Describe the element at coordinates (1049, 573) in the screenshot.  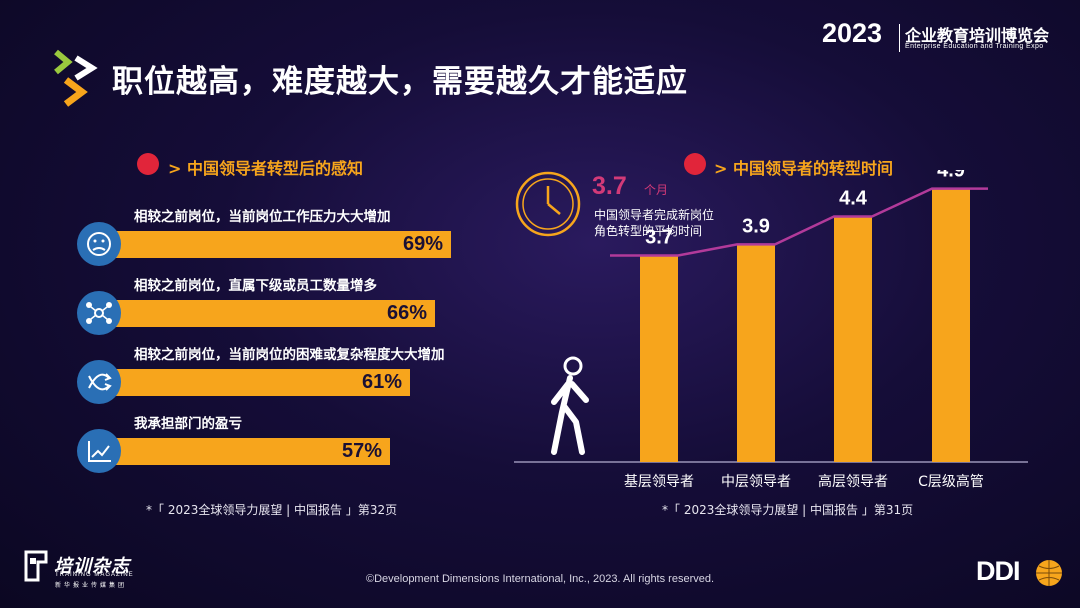
I see `globe-icon` at that location.